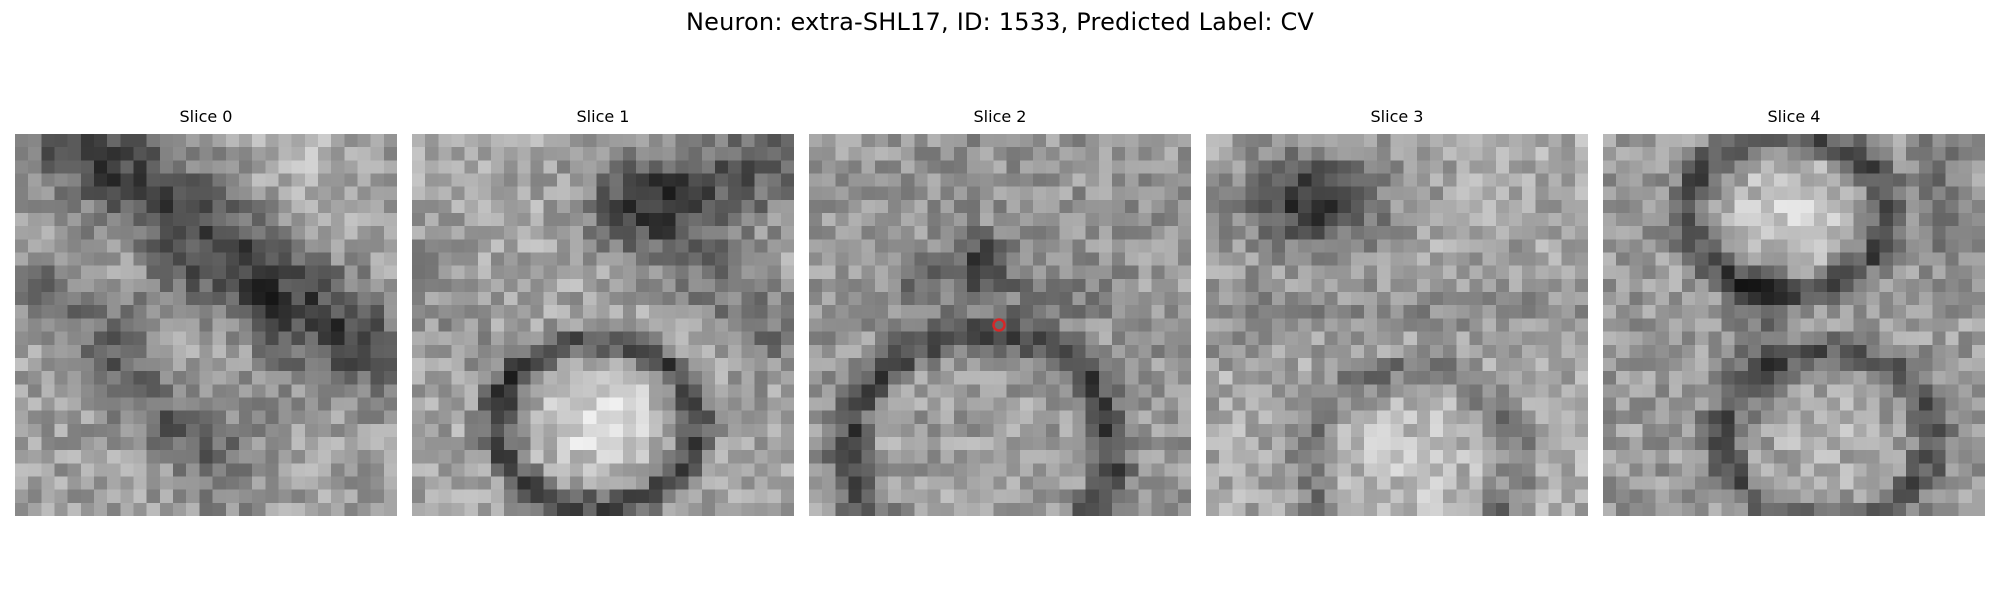  I want to click on panel-title-slice-1: Slice 1, so click(603, 116).